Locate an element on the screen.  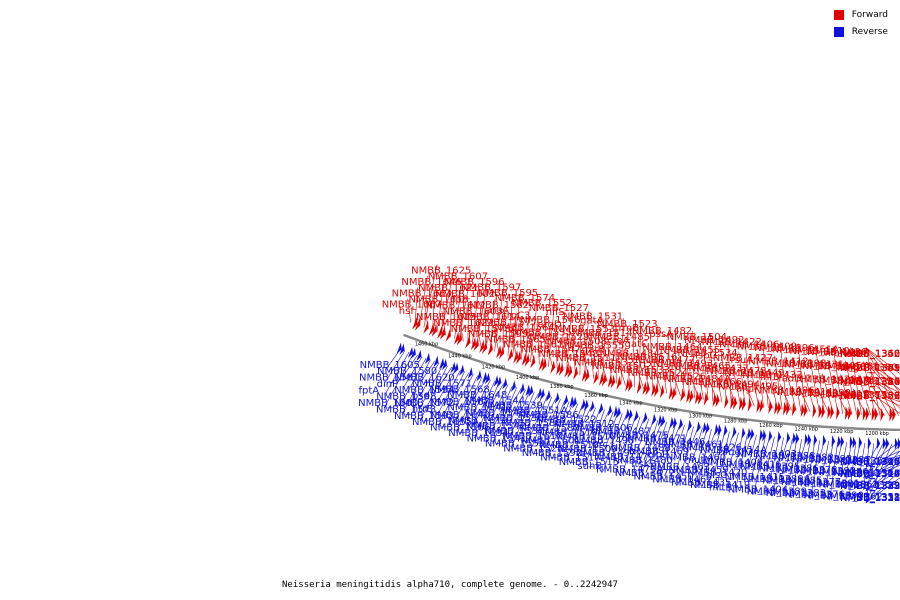
forward-gene-label: NMBB_1532 is located at coordinates (604, 362).